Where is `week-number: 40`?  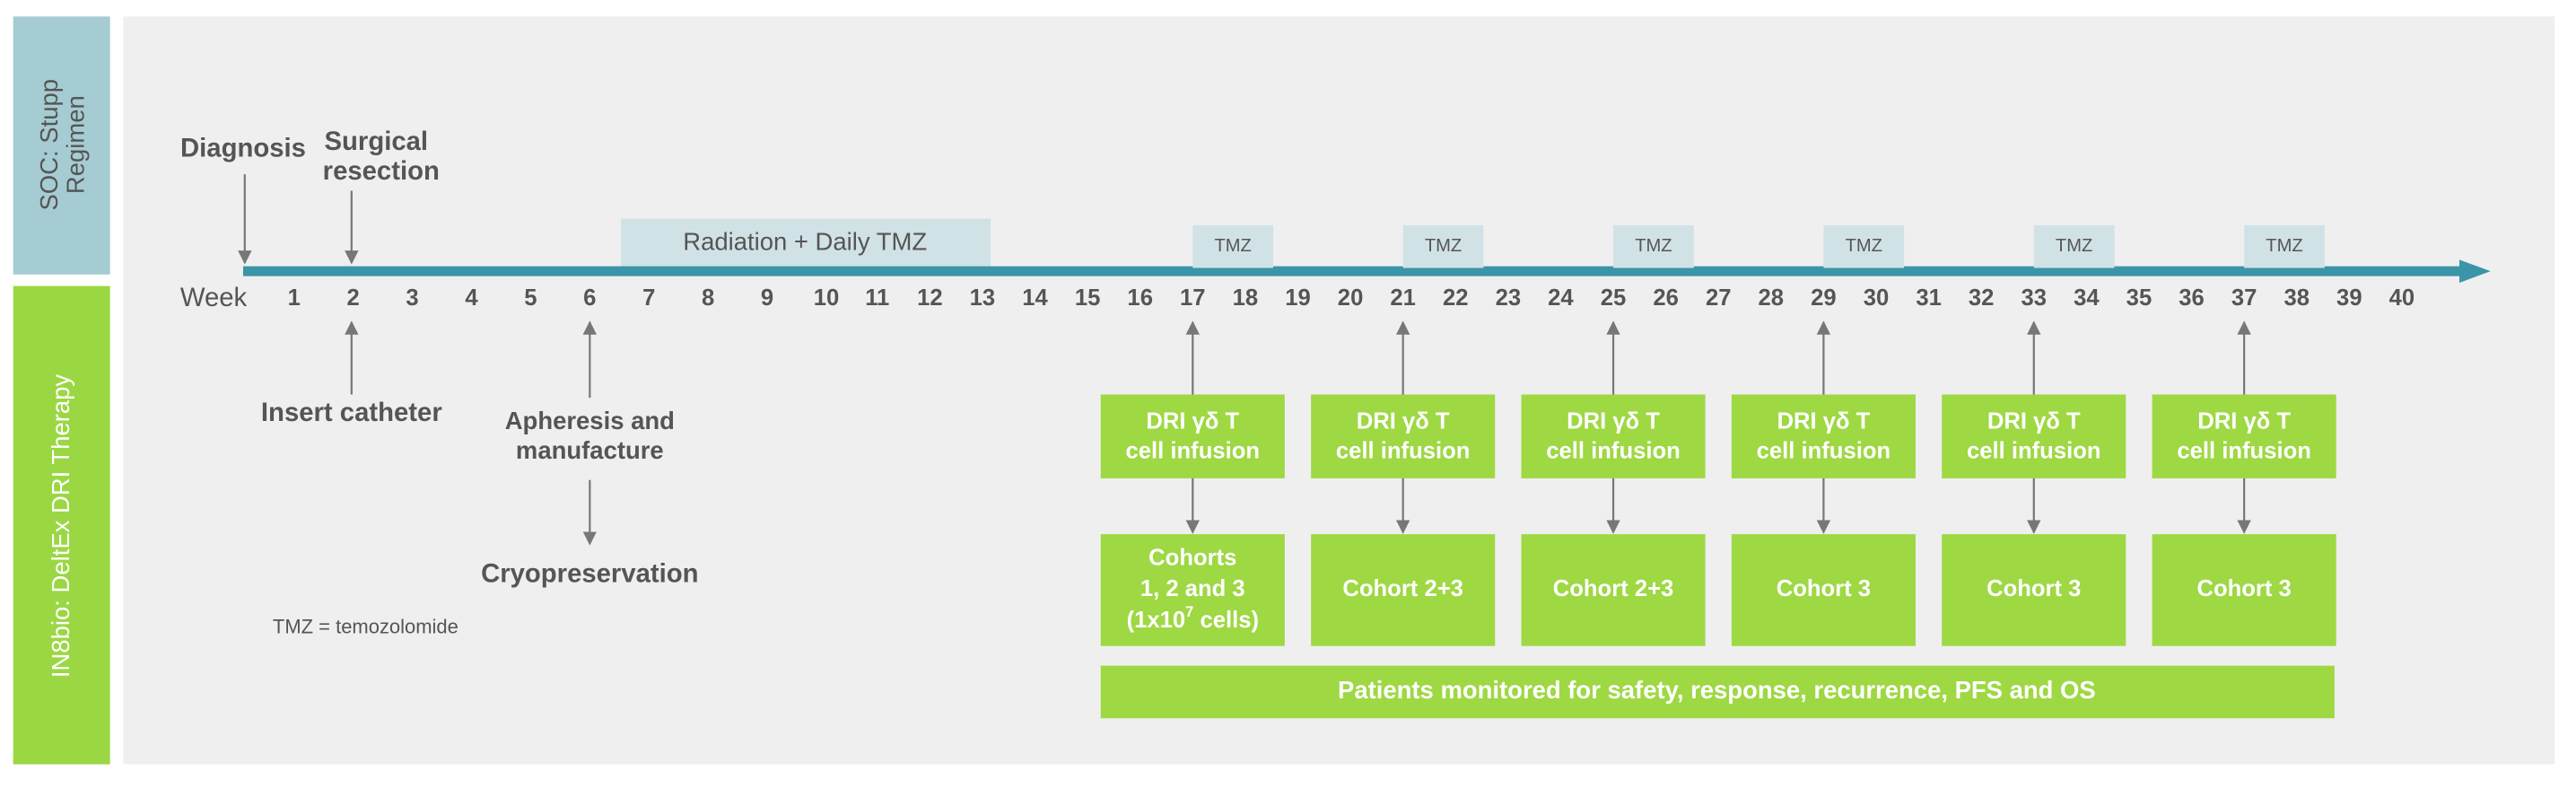 week-number: 40 is located at coordinates (2402, 298).